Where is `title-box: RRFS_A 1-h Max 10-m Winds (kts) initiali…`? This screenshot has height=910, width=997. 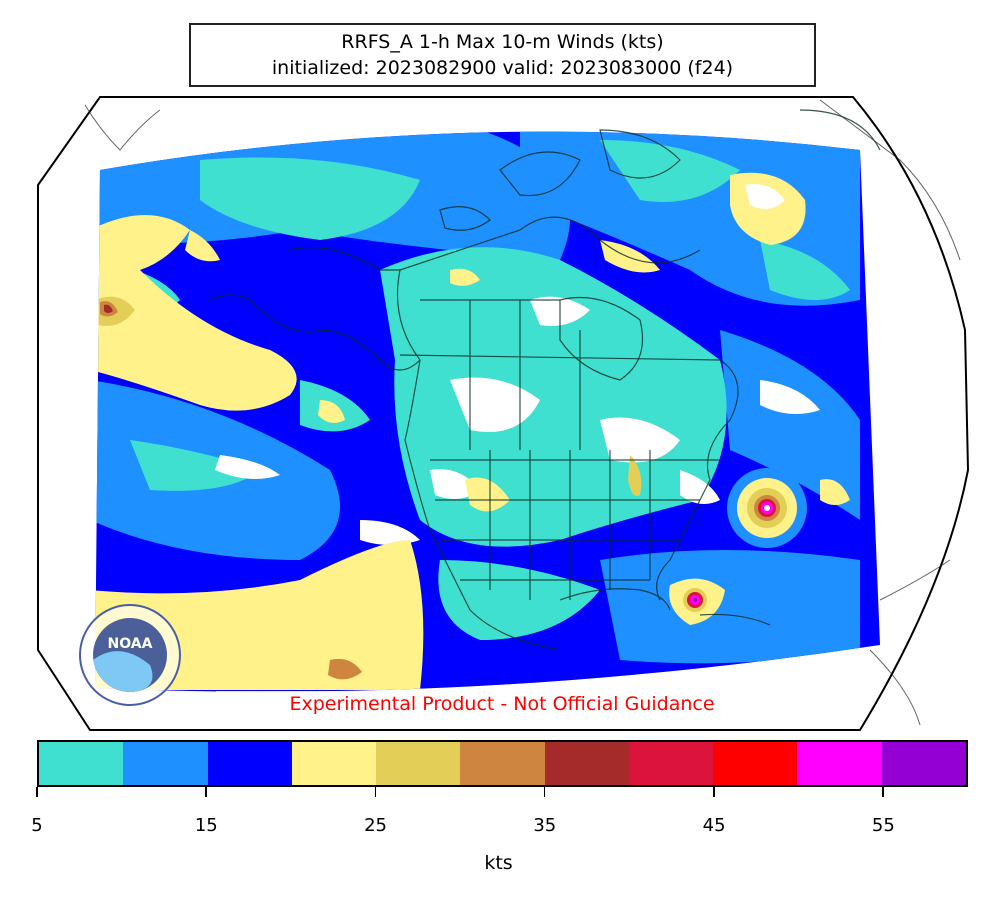 title-box: RRFS_A 1-h Max 10-m Winds (kts) initiali… is located at coordinates (502, 55).